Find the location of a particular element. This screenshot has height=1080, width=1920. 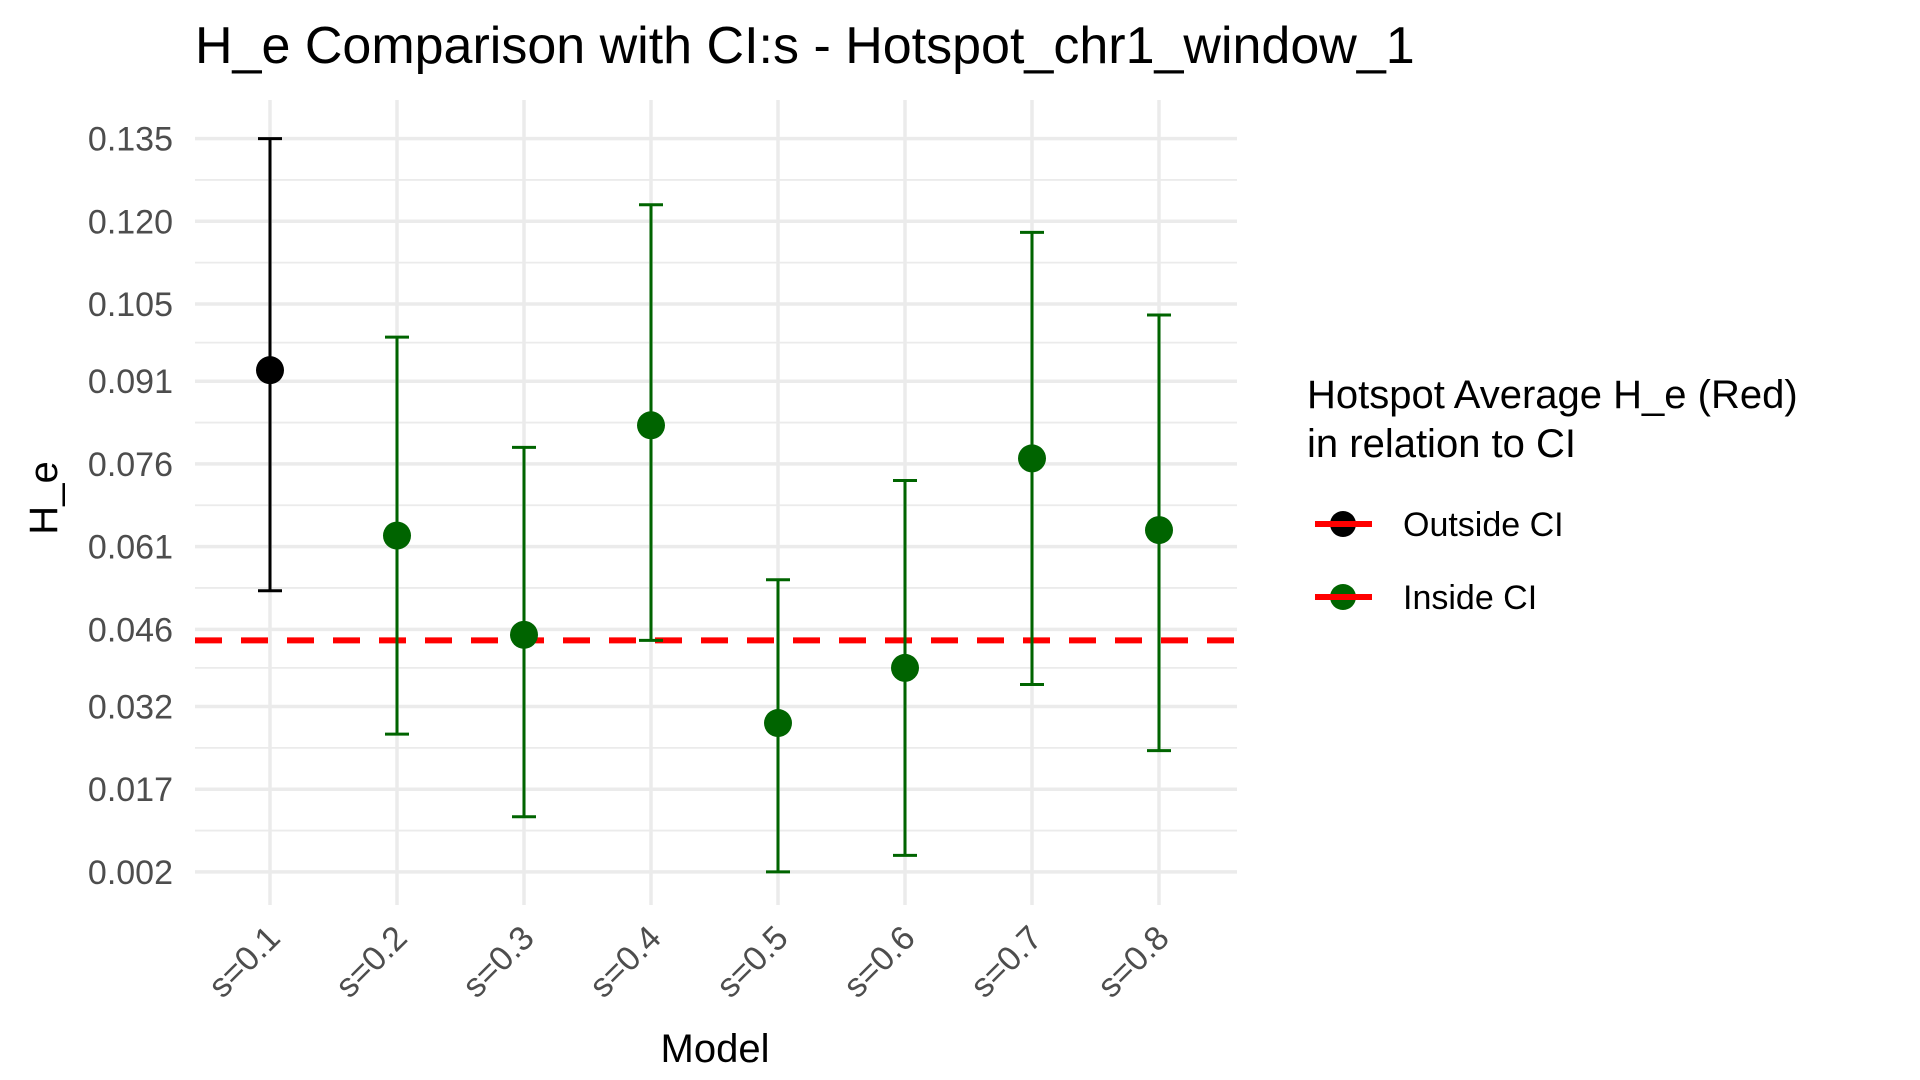

legend-label: Outside CI is located at coordinates (1483, 525).